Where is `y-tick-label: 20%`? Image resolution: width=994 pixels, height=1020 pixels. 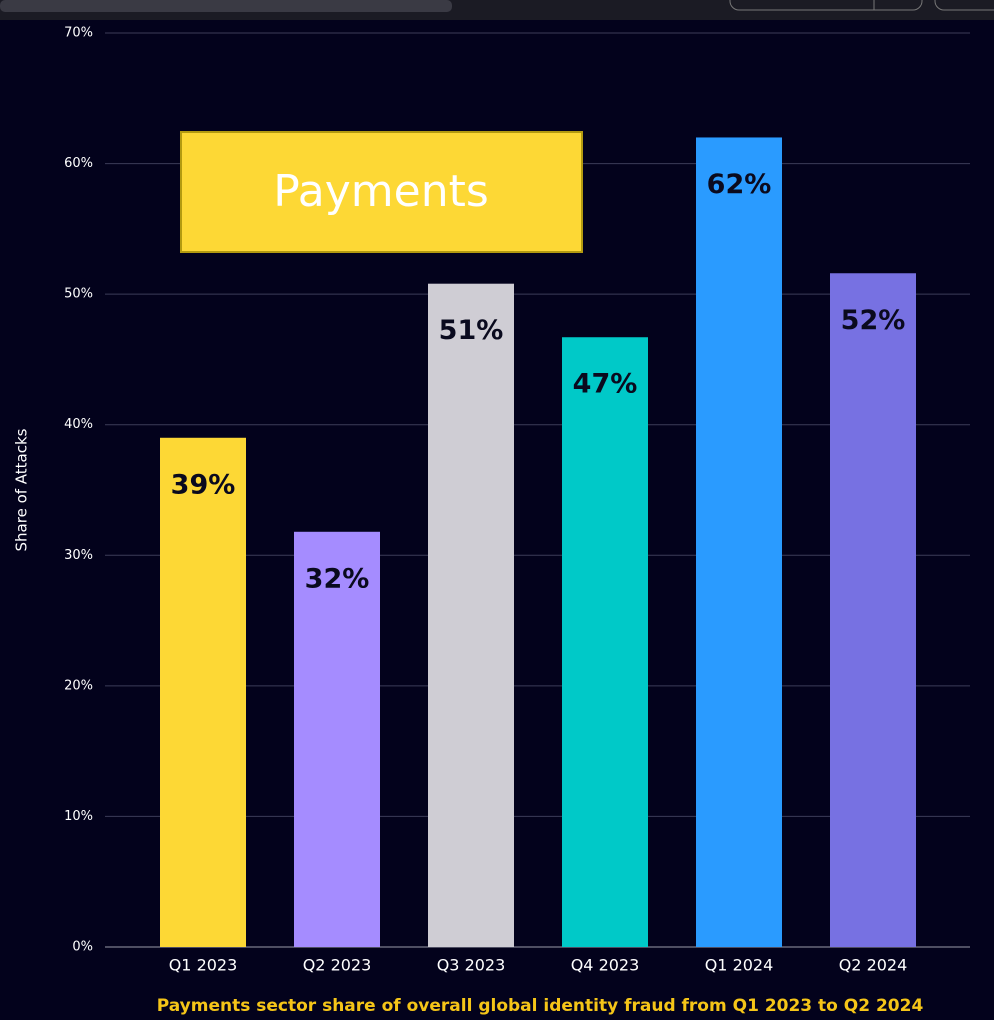 y-tick-label: 20% is located at coordinates (78, 685).